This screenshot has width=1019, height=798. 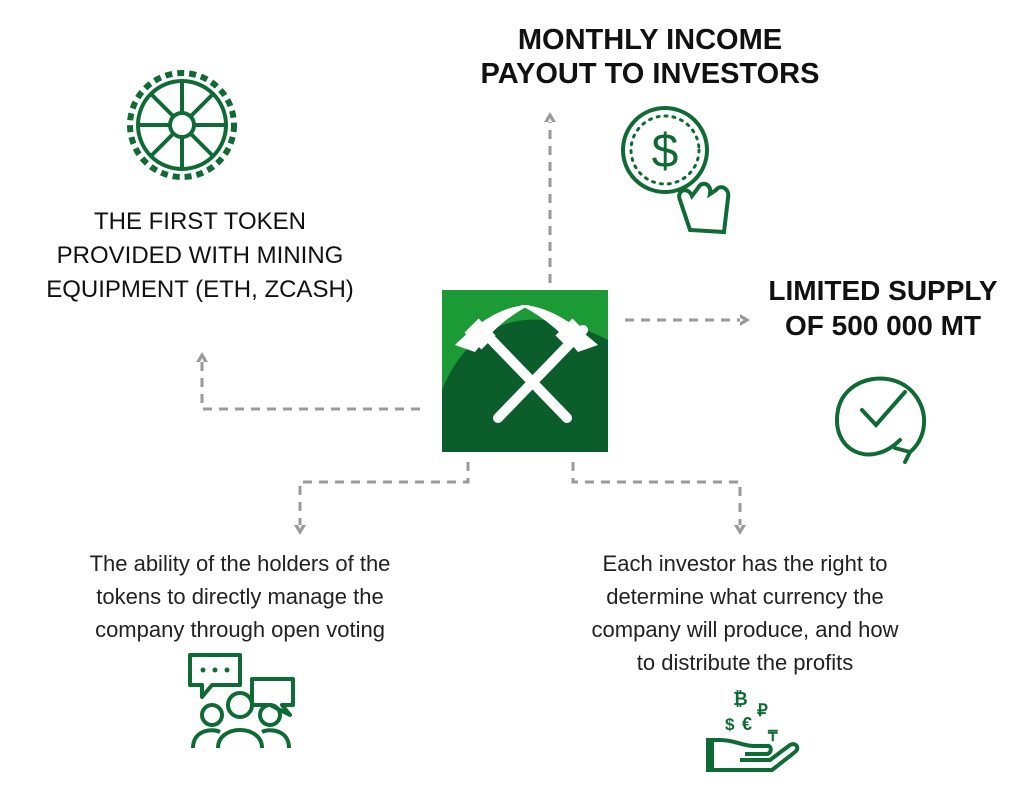 What do you see at coordinates (745, 596) in the screenshot?
I see `investor-line2: determine what currency the` at bounding box center [745, 596].